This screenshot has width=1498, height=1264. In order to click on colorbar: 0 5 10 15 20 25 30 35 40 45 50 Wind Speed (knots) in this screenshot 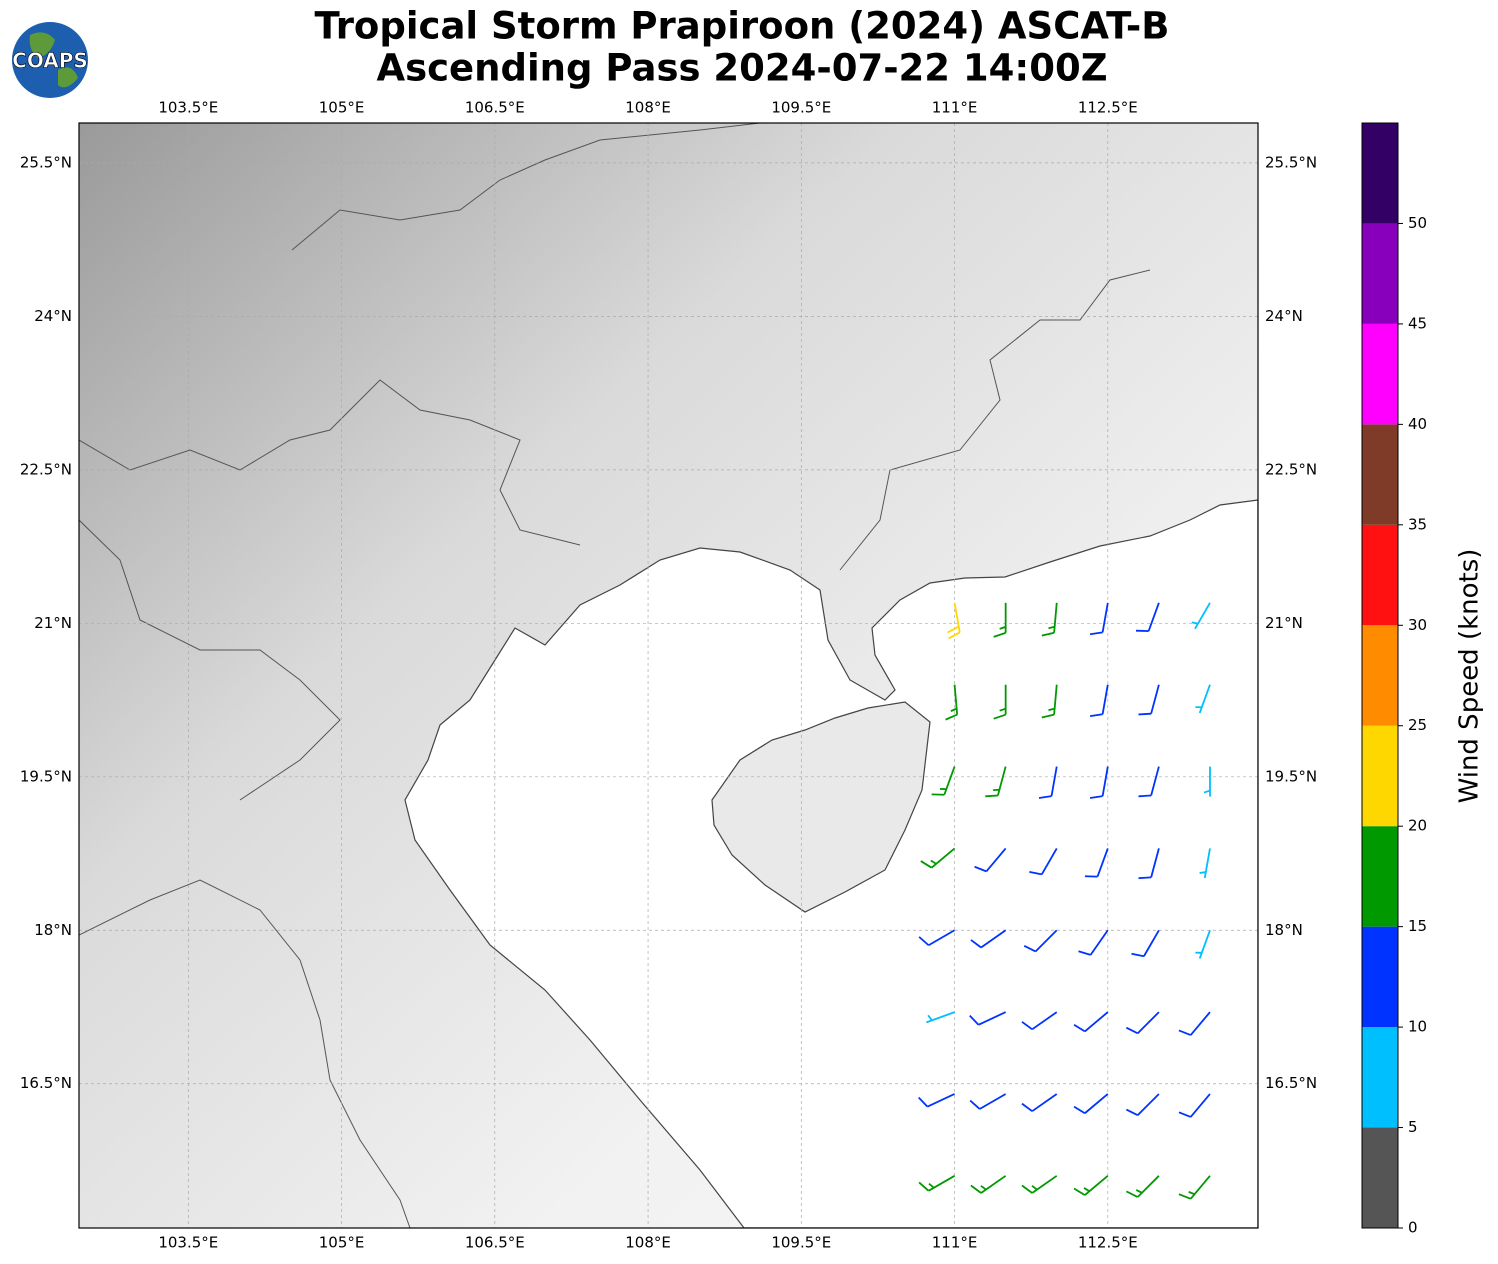, I will do `click(1423, 679)`.